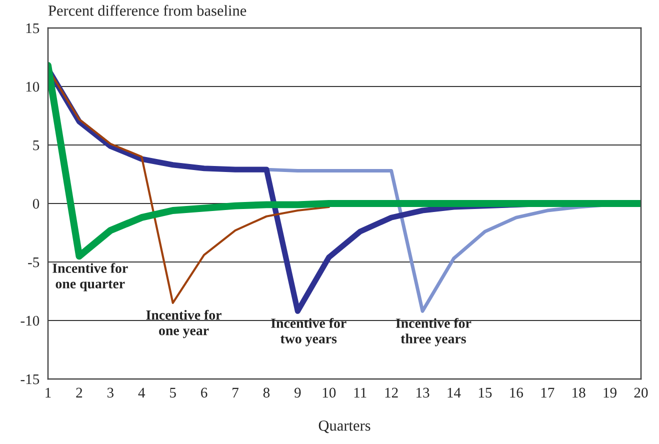 This screenshot has width=659, height=444. Describe the element at coordinates (36, 145) in the screenshot. I see `y-tick-label: 5` at that location.